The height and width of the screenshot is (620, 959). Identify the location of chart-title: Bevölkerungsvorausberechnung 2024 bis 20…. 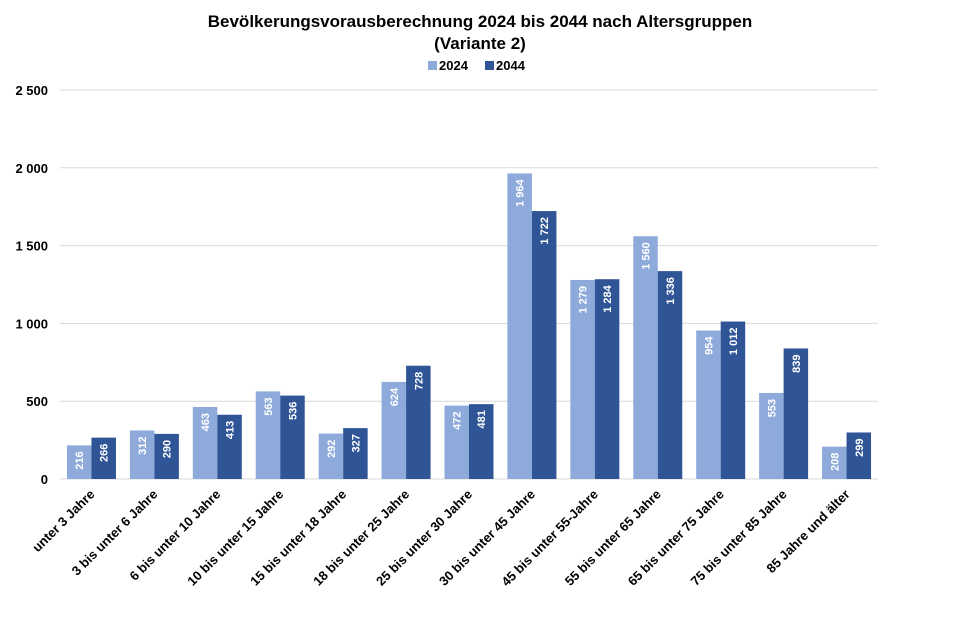
(480, 21).